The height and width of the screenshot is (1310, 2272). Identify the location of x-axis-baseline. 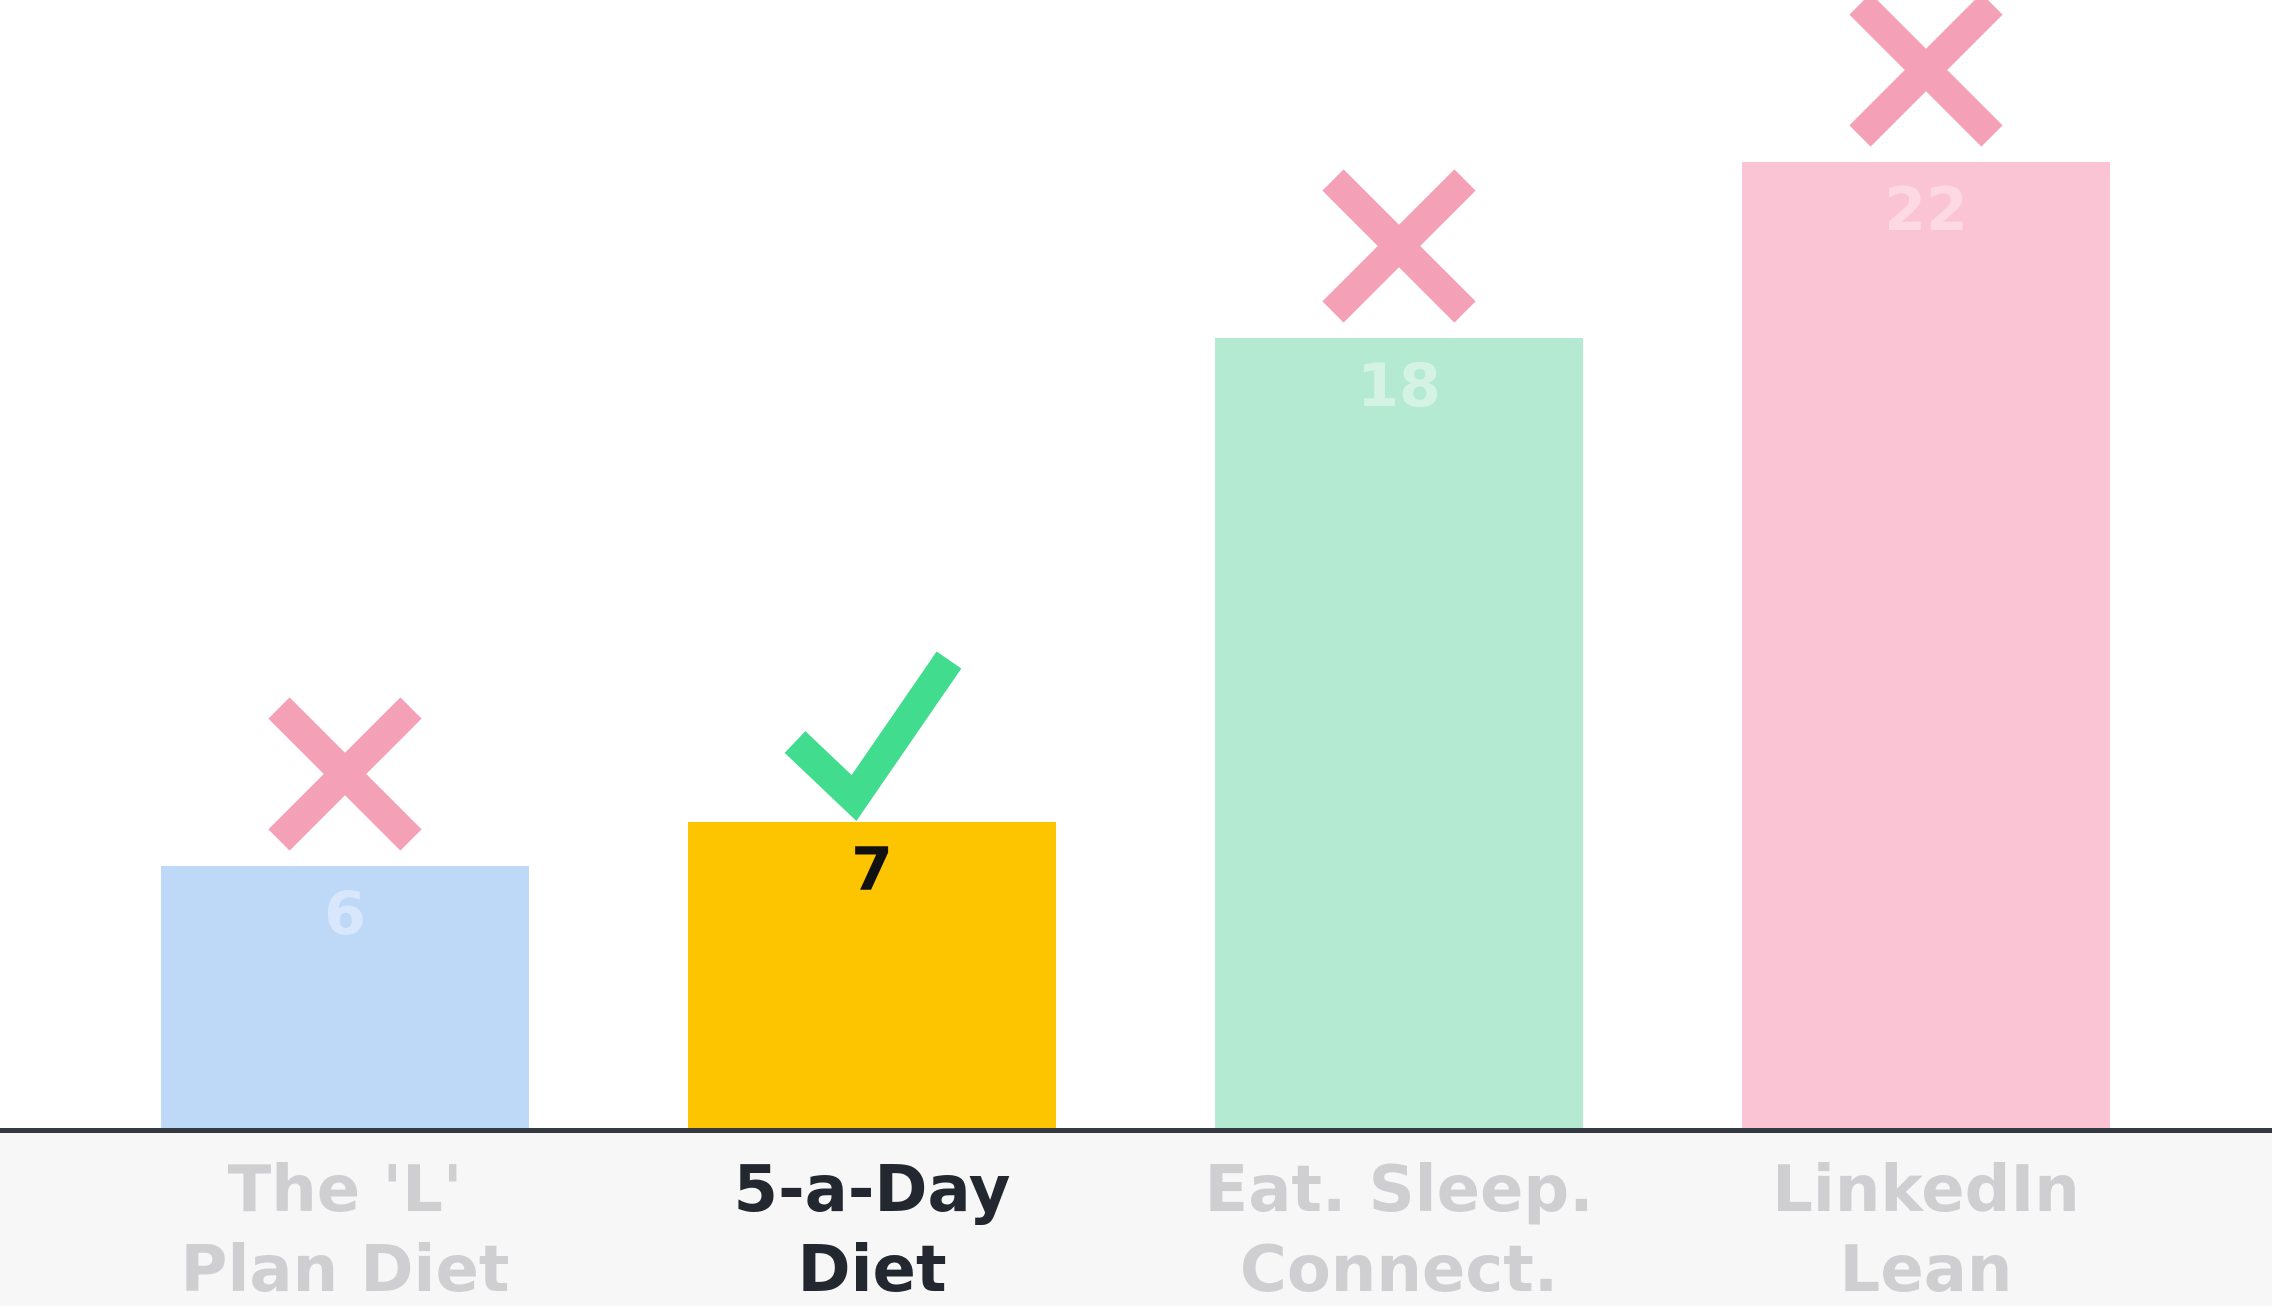
(1136, 1130).